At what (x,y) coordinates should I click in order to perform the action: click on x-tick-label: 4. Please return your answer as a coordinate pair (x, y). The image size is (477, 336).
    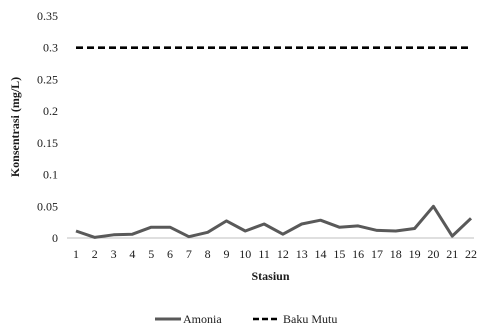
    Looking at the image, I should click on (132, 254).